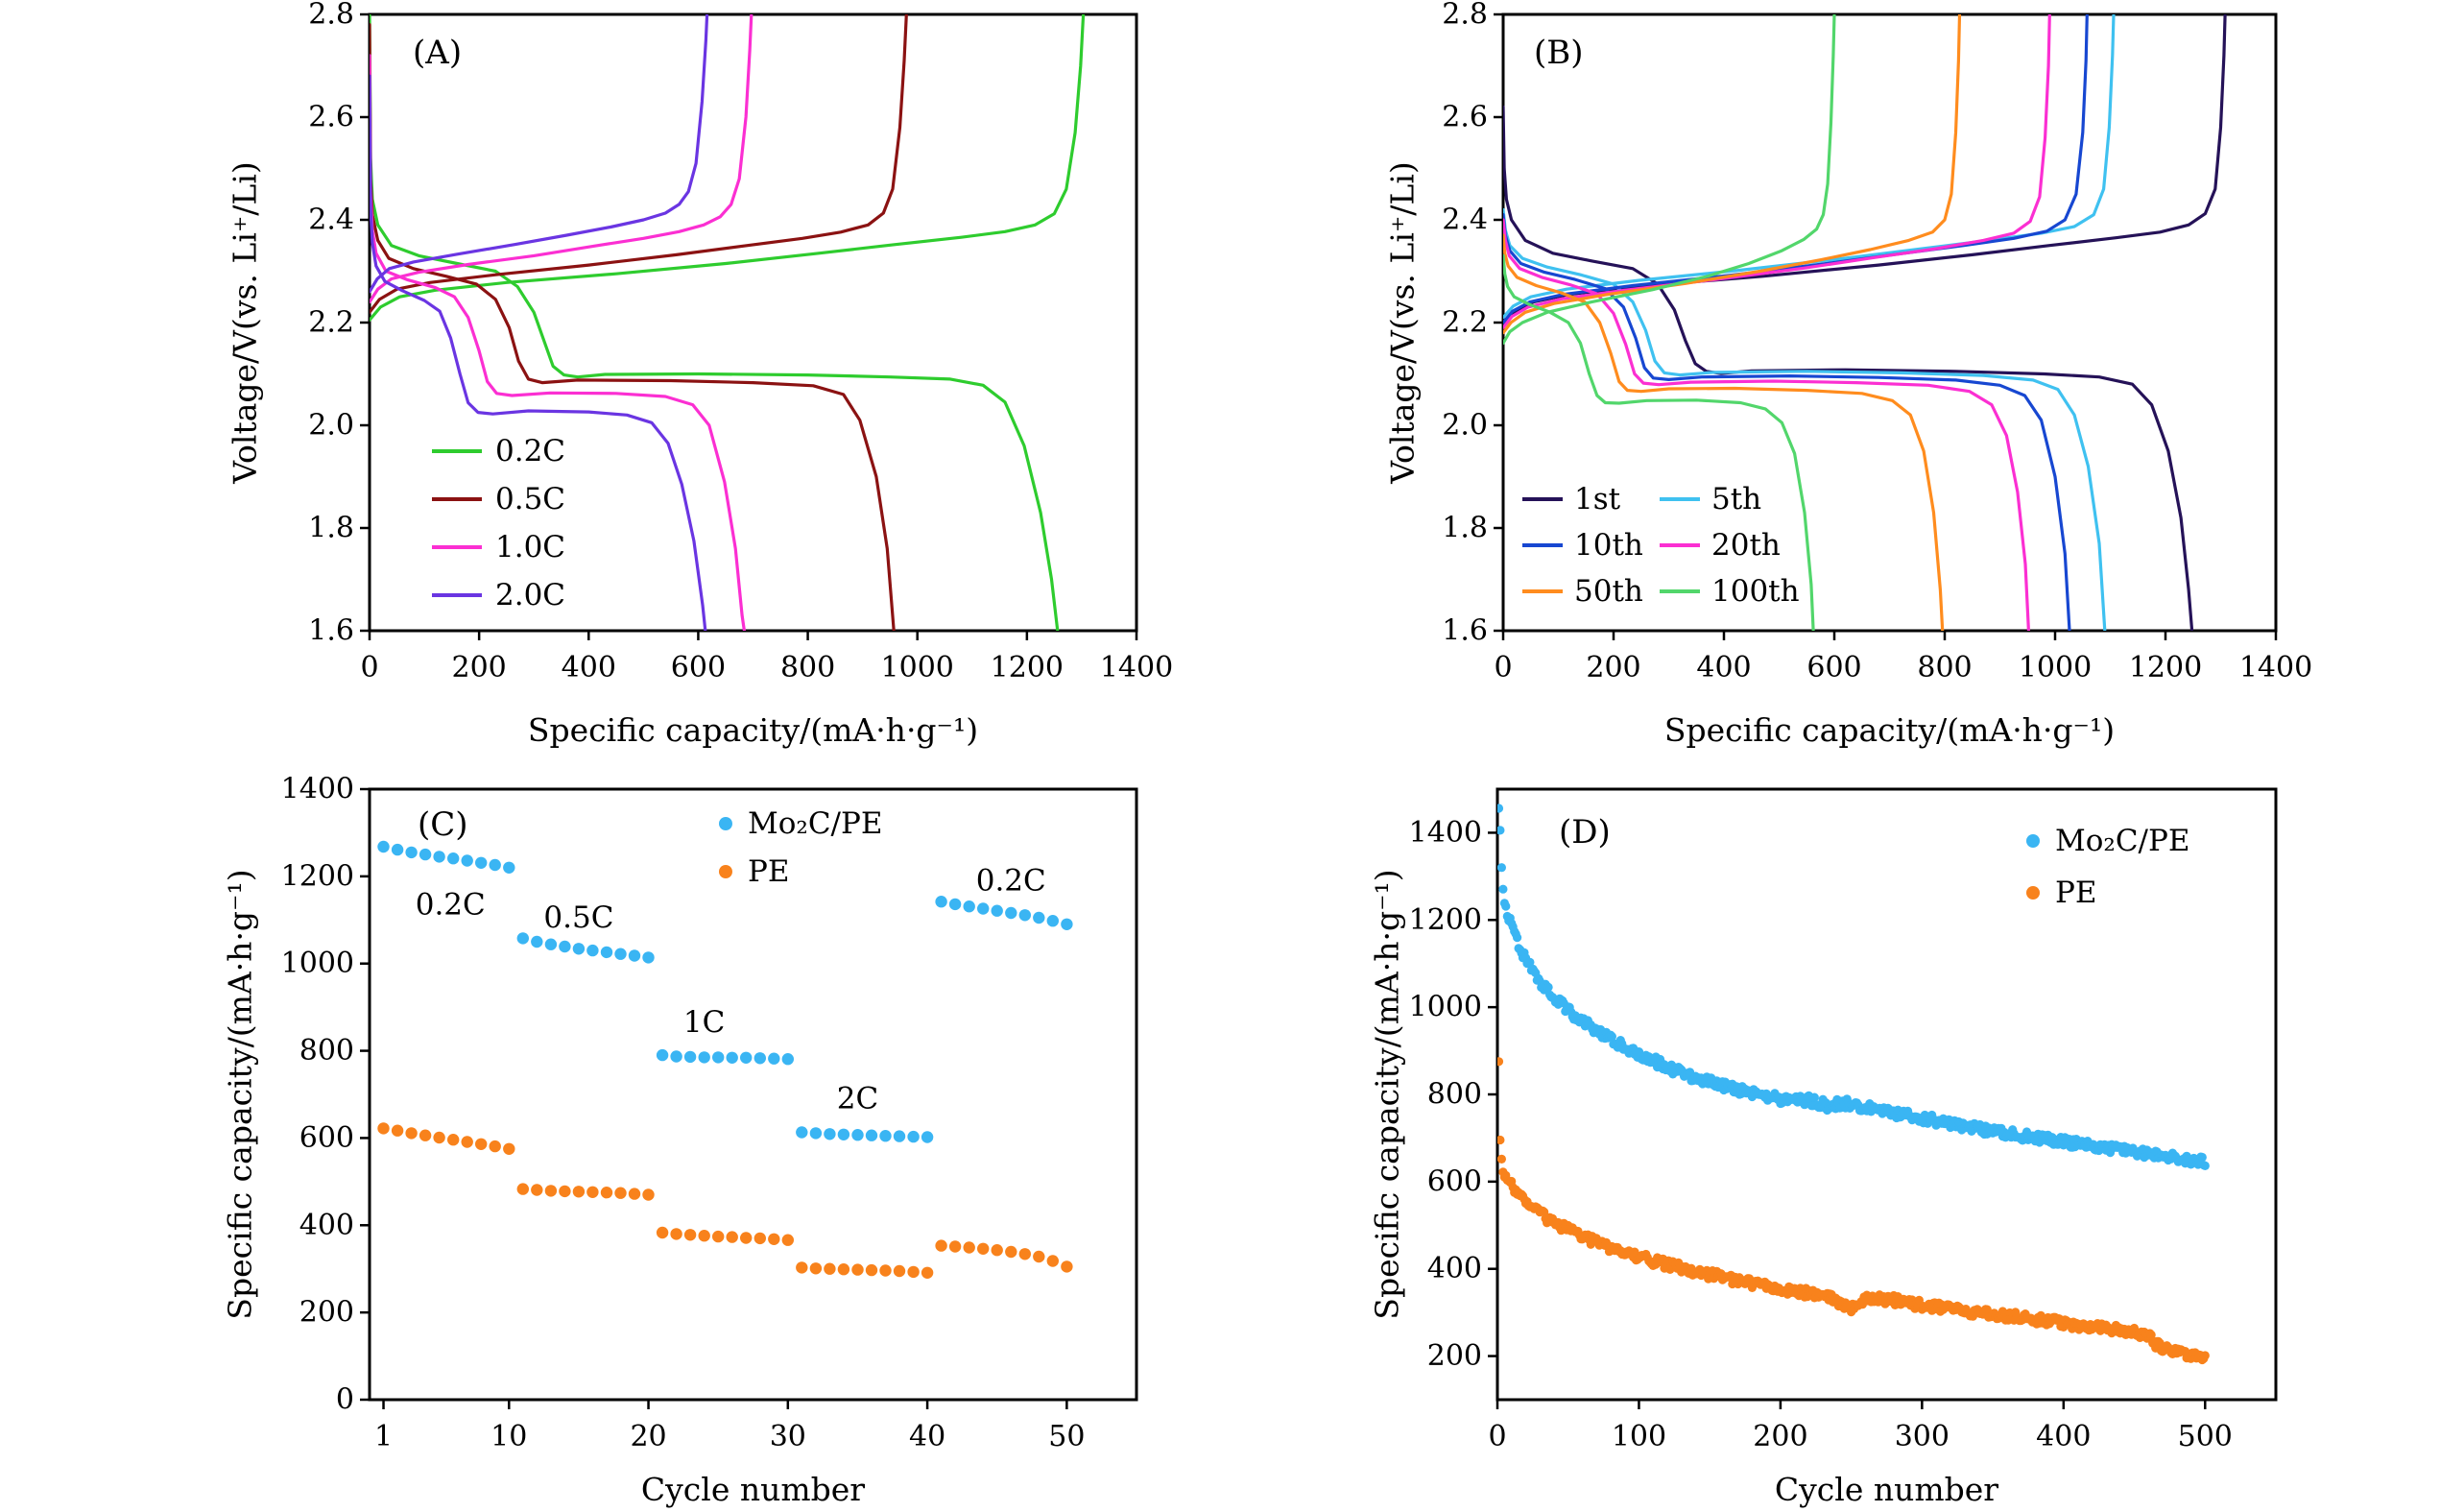  I want to click on y-tick-label: 1000, so click(317, 963).